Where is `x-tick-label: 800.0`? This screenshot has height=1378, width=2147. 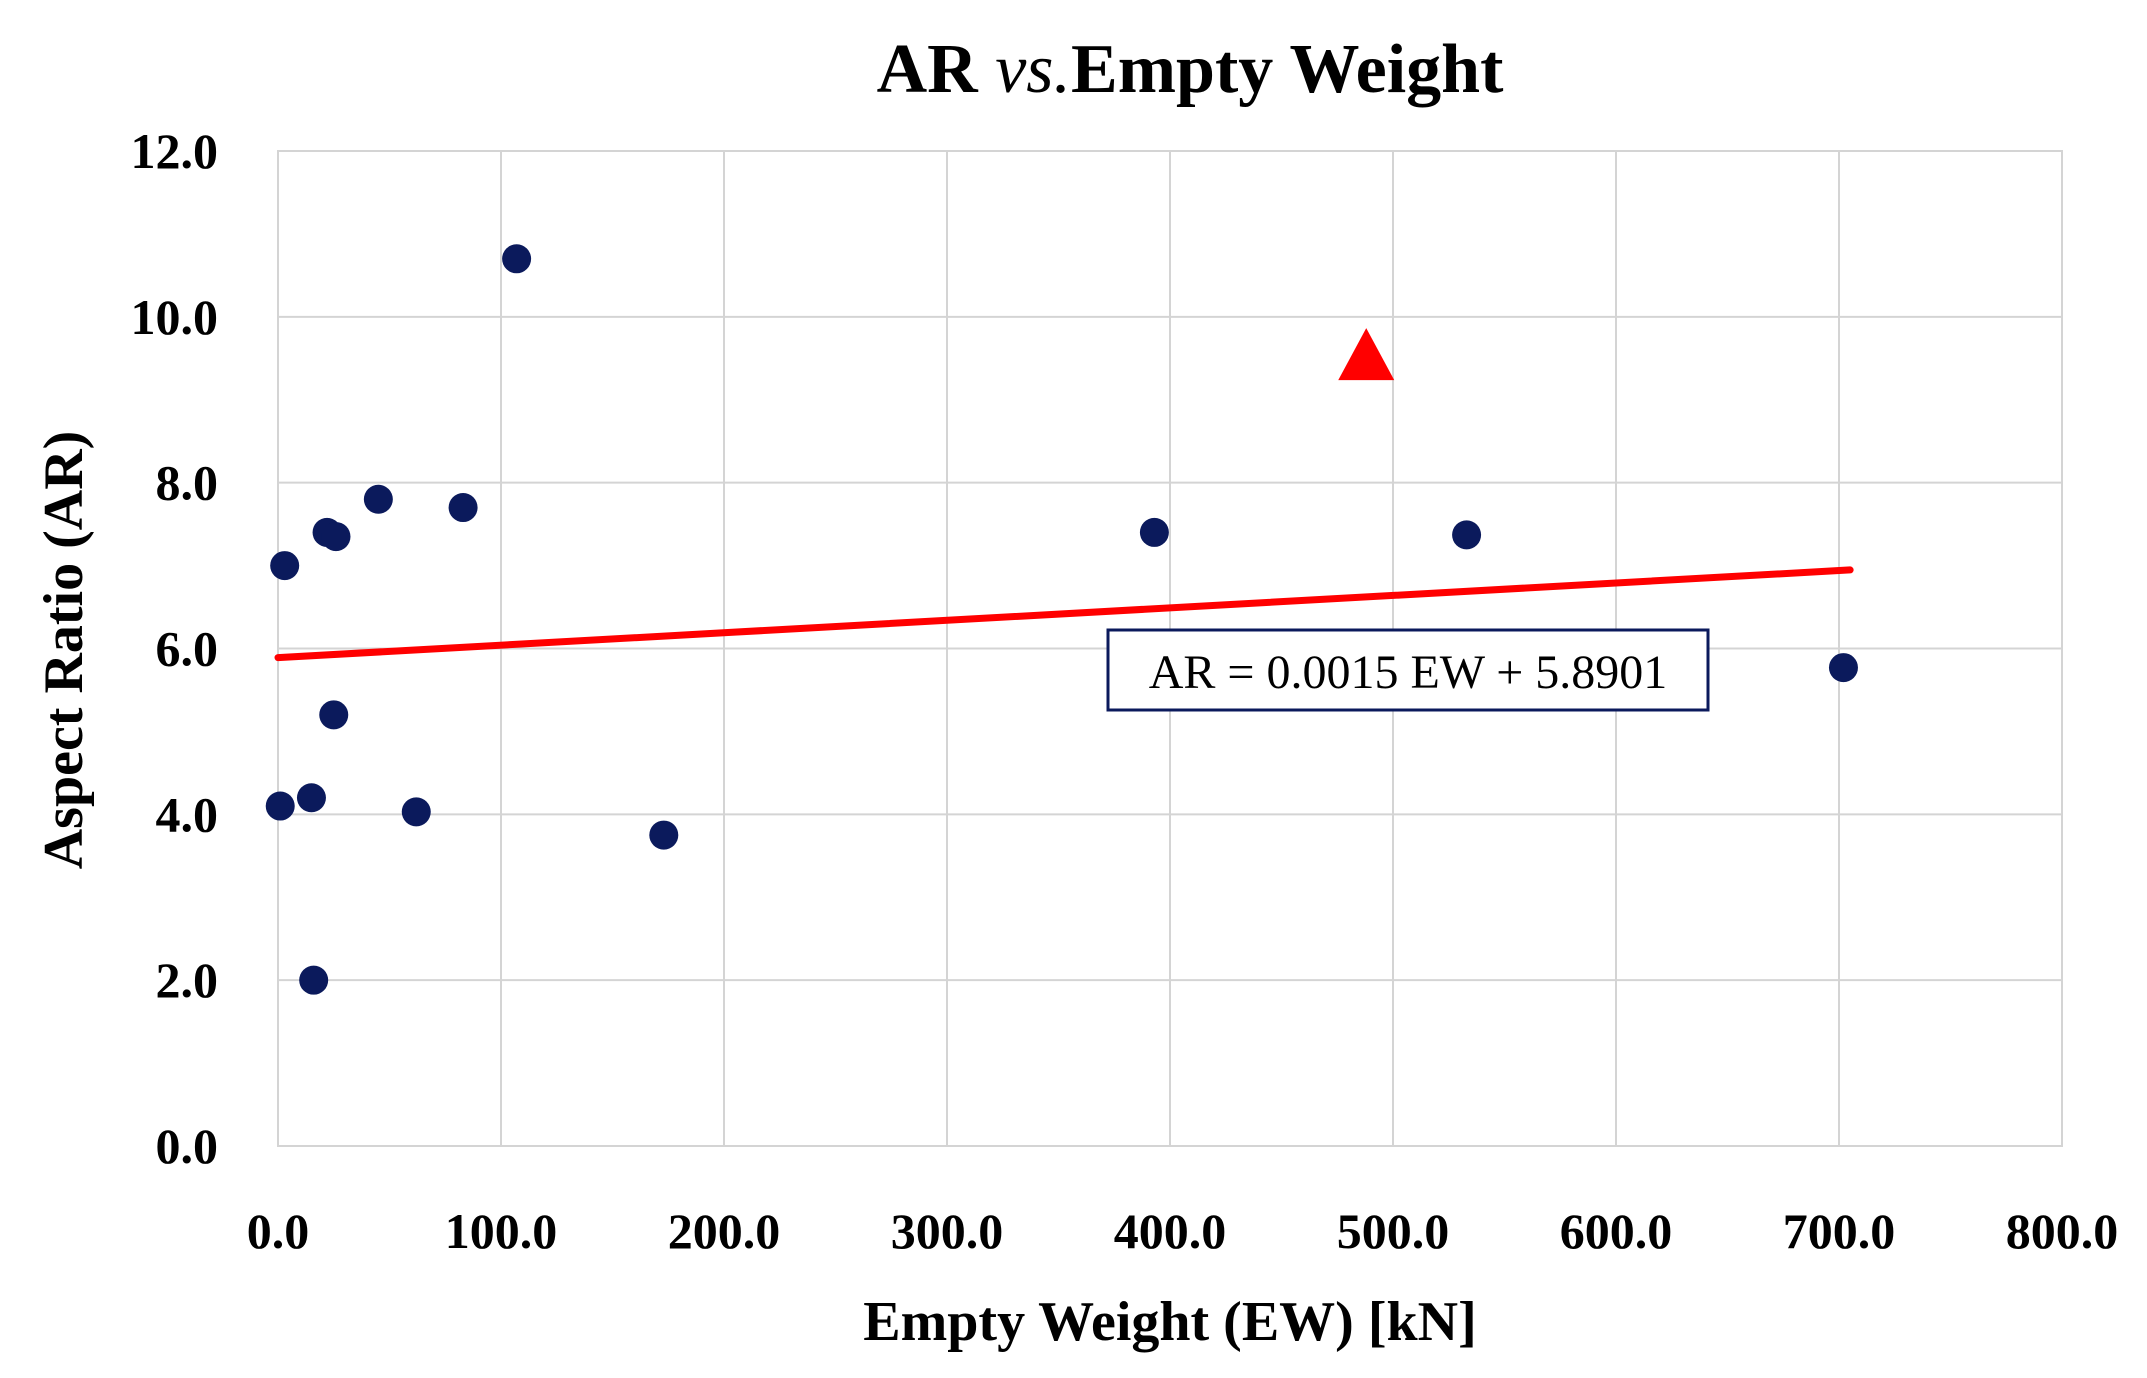 x-tick-label: 800.0 is located at coordinates (2062, 1231).